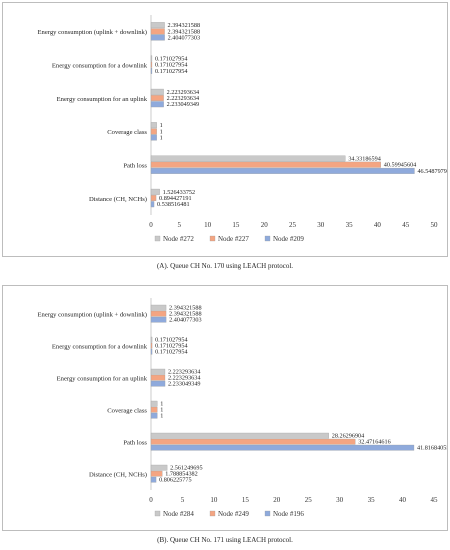 The height and width of the screenshot is (550, 450). What do you see at coordinates (432, 448) in the screenshot?
I see `data-label: 41.81684055` at bounding box center [432, 448].